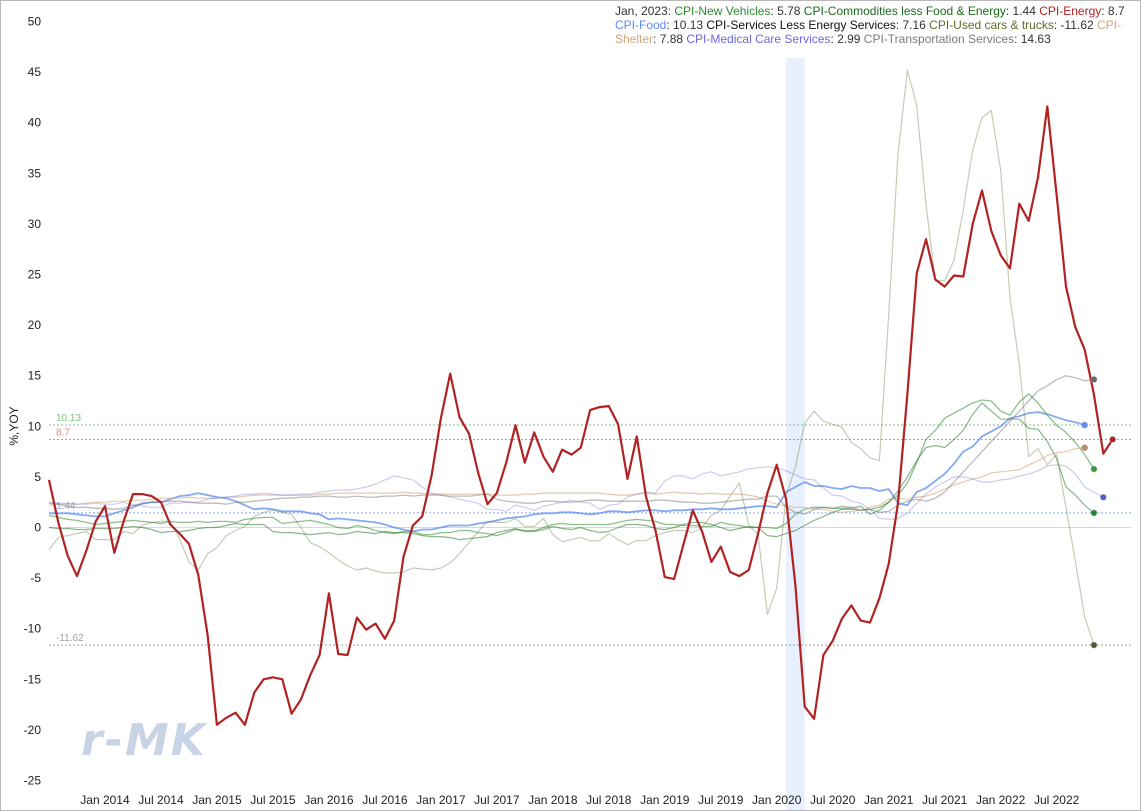 This screenshot has height=811, width=1141. I want to click on x-tick-label: Jul 2020, so click(833, 800).